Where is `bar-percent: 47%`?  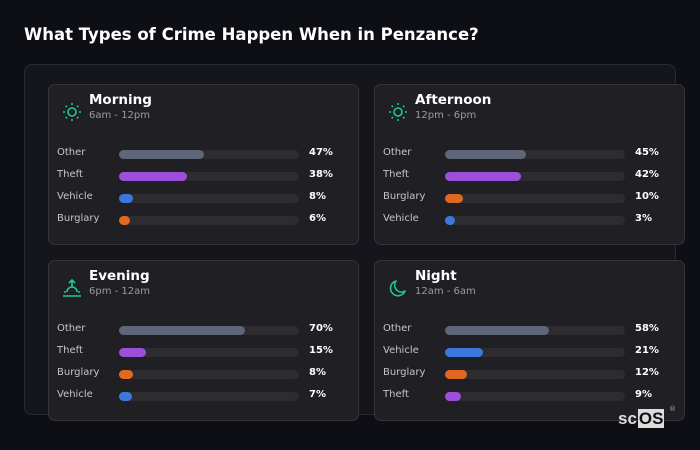
bar-percent: 47% is located at coordinates (321, 152).